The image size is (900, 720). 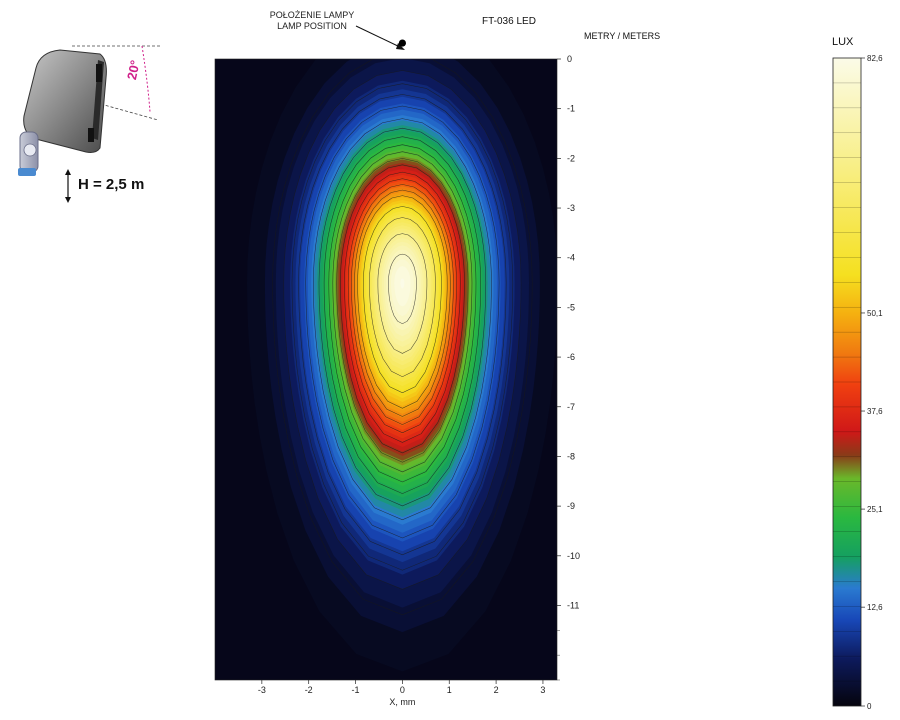 What do you see at coordinates (875, 411) in the screenshot?
I see `colorbar-tick-label: 37,6` at bounding box center [875, 411].